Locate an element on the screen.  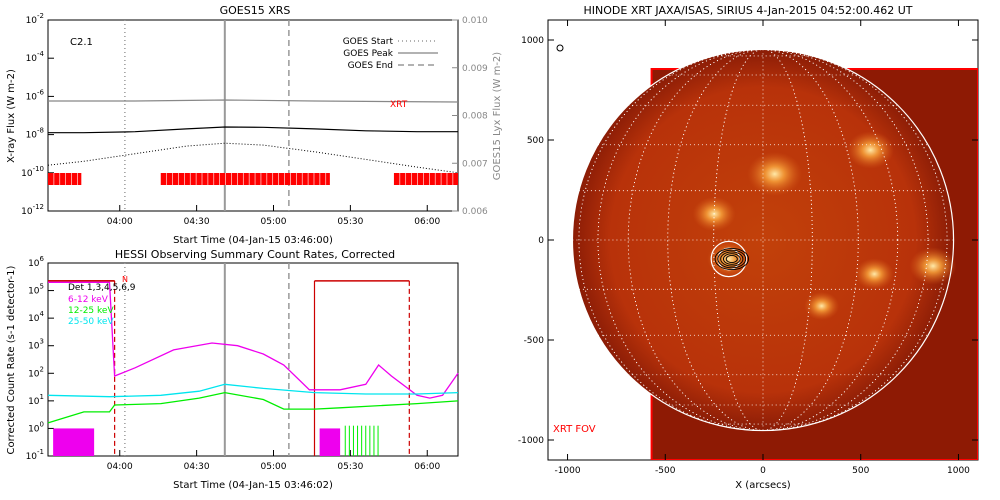
hessi-y-tick-exponent: -1 is located at coordinates (40, 452).